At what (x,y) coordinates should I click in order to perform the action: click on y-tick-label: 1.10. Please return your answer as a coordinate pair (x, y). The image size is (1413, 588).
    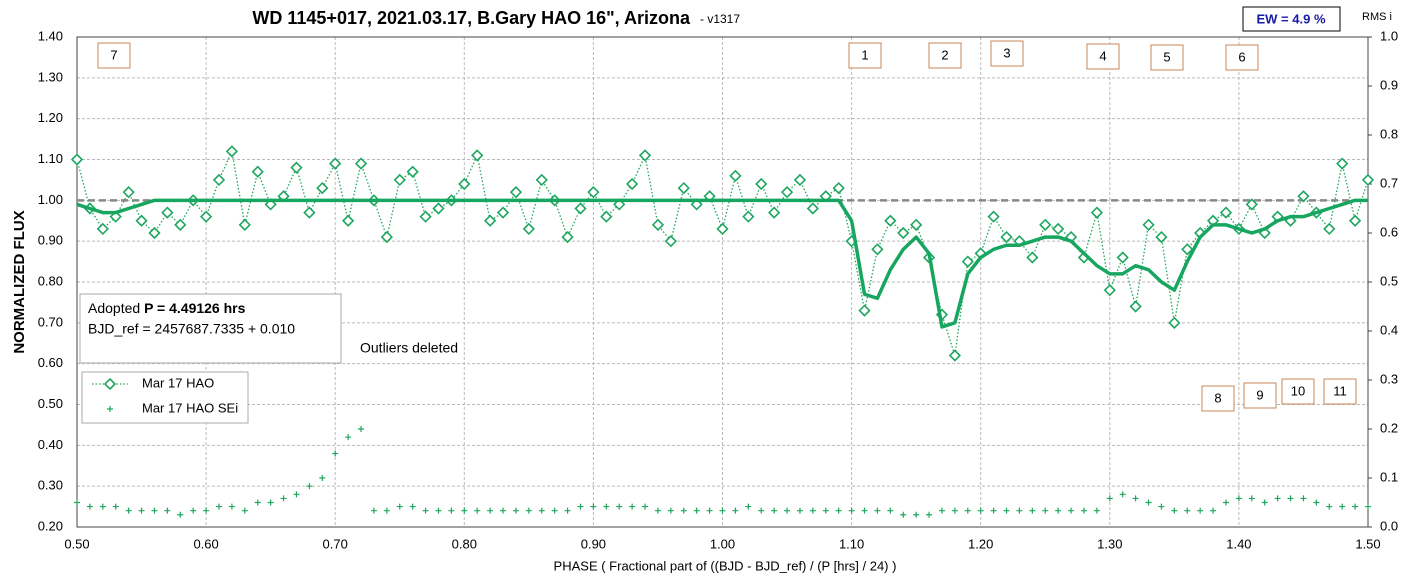
    Looking at the image, I should click on (50, 158).